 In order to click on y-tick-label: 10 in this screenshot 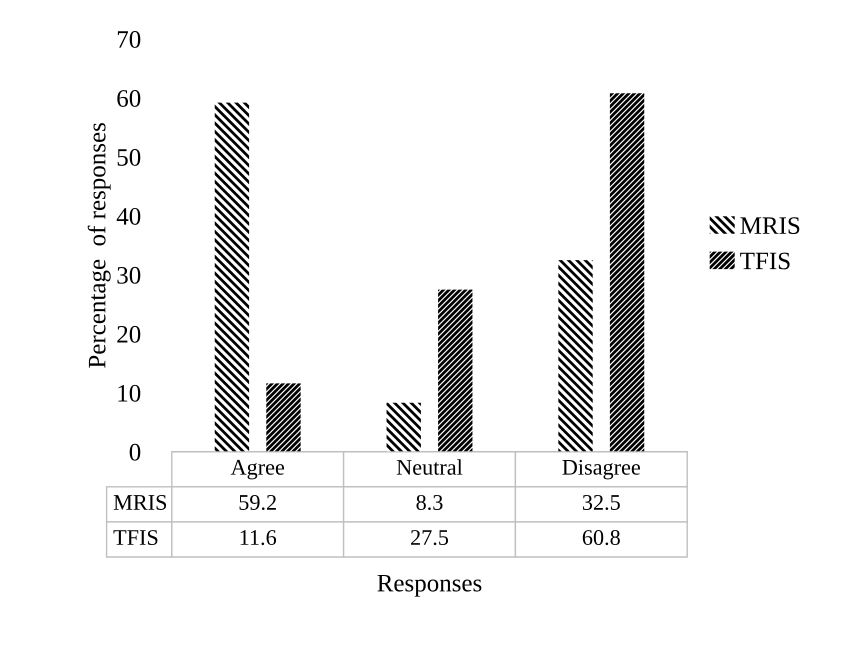, I will do `click(129, 393)`.